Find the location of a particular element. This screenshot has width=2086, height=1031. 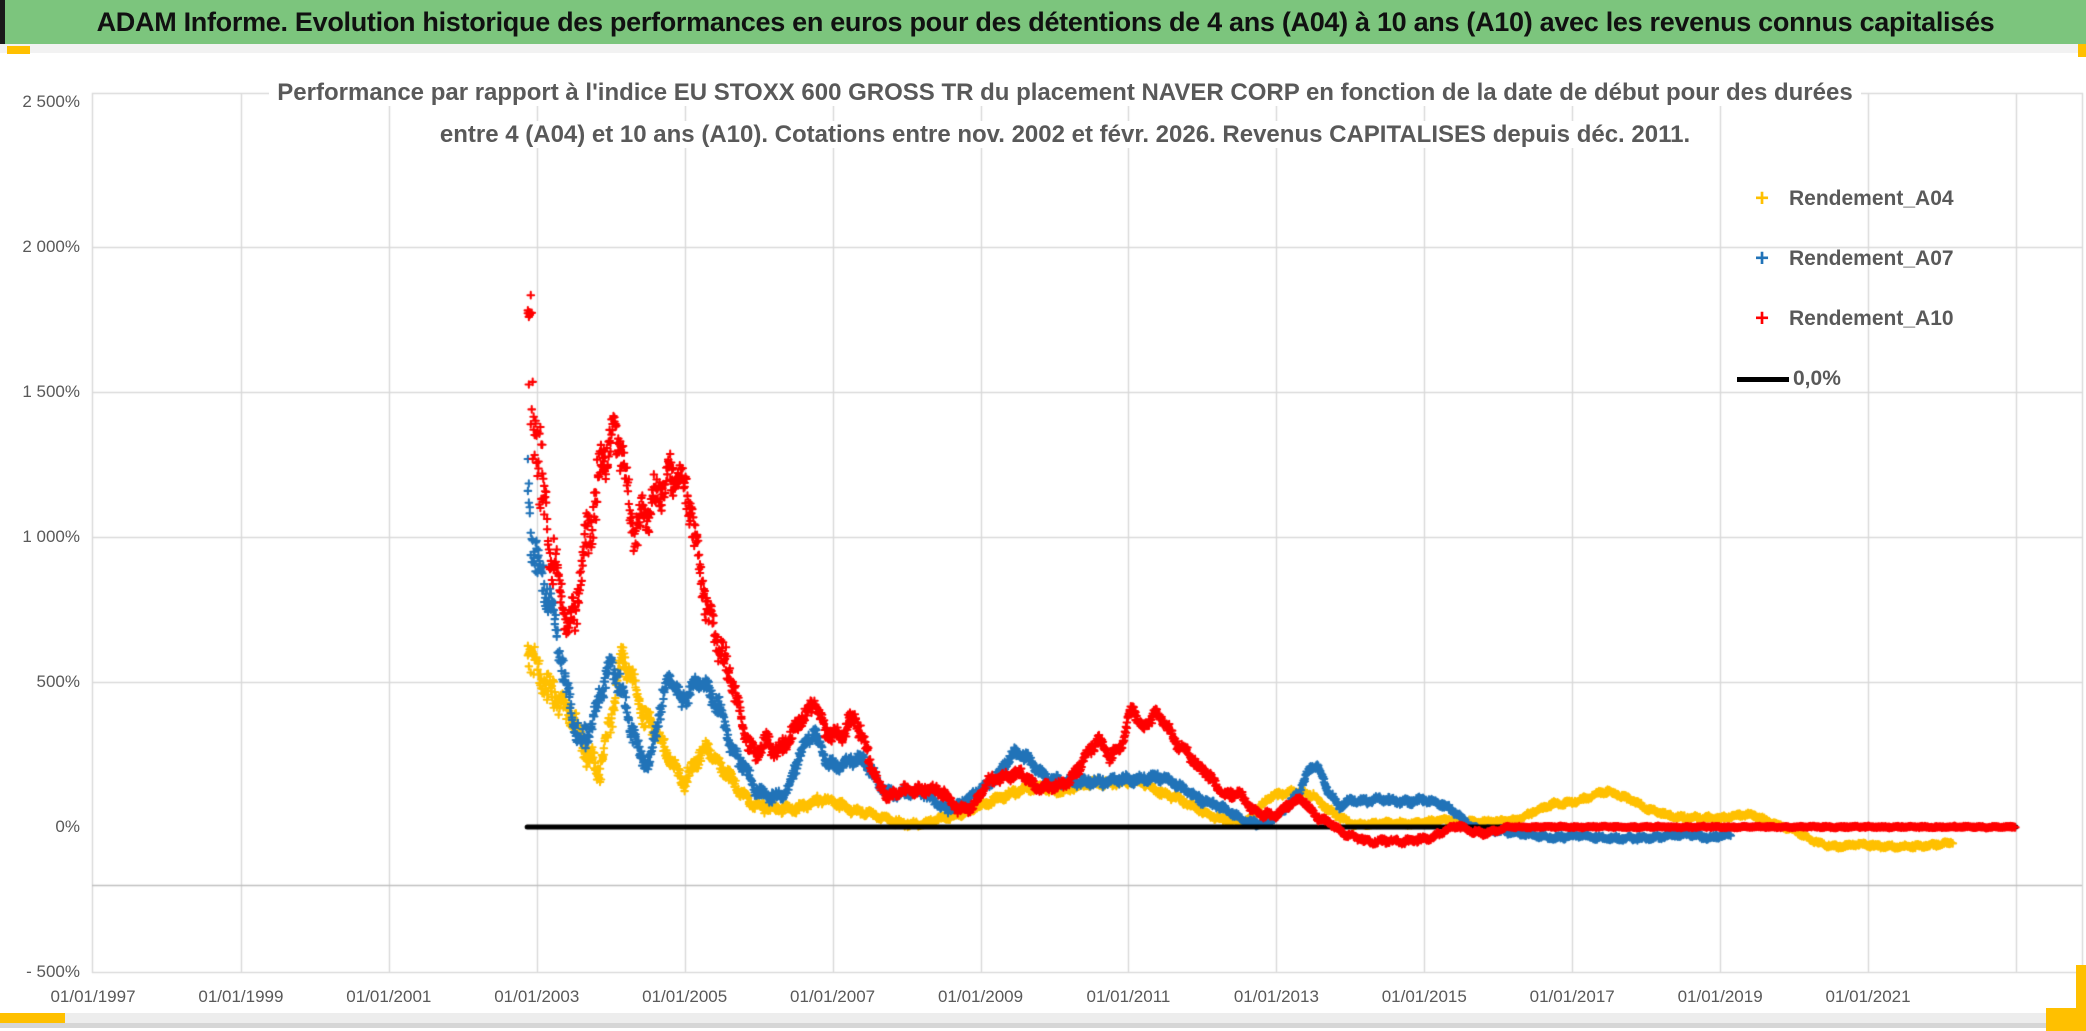

legend-item-rendement-a10: + Rendement_A10 is located at coordinates (1885, 319).